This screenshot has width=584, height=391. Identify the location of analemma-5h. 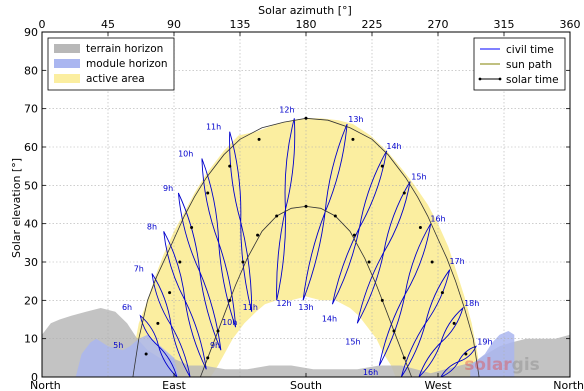
(140, 384).